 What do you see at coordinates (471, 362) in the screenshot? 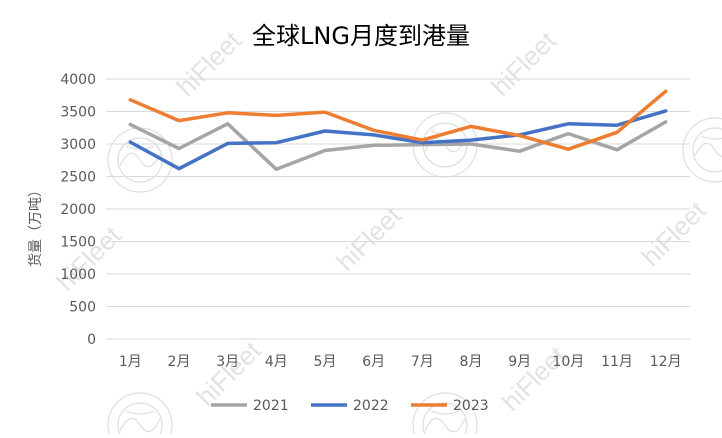
I see `x-tick-label: 8月` at bounding box center [471, 362].